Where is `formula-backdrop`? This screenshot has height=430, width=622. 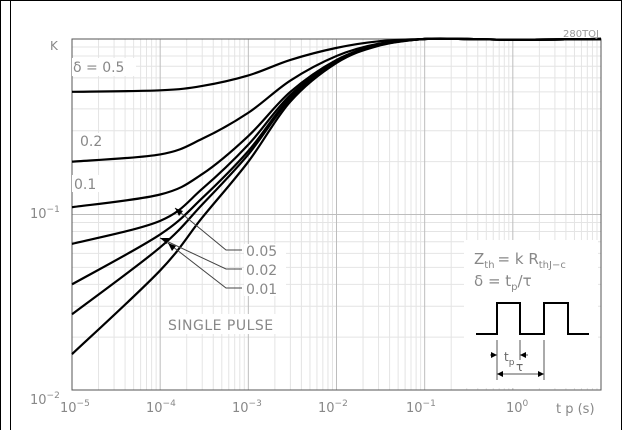
formula-backdrop is located at coordinates (531, 314).